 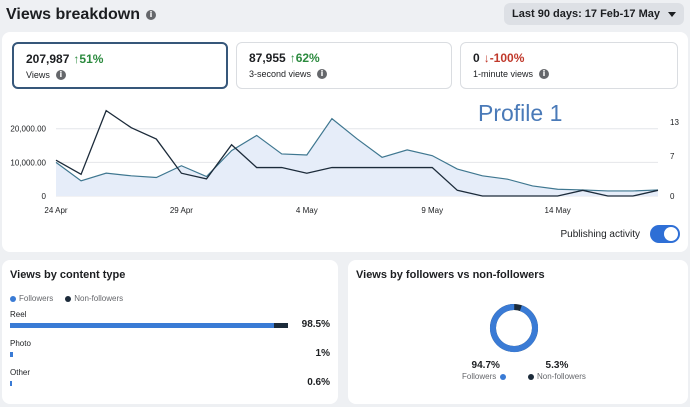 What do you see at coordinates (503, 74) in the screenshot?
I see `metric-label: 1-minute views` at bounding box center [503, 74].